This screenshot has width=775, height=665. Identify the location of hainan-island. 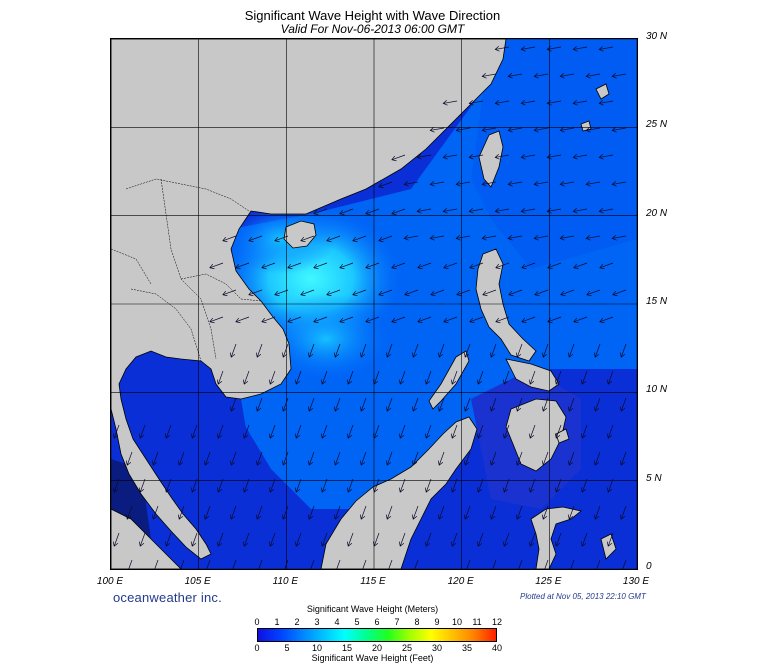
(300, 234).